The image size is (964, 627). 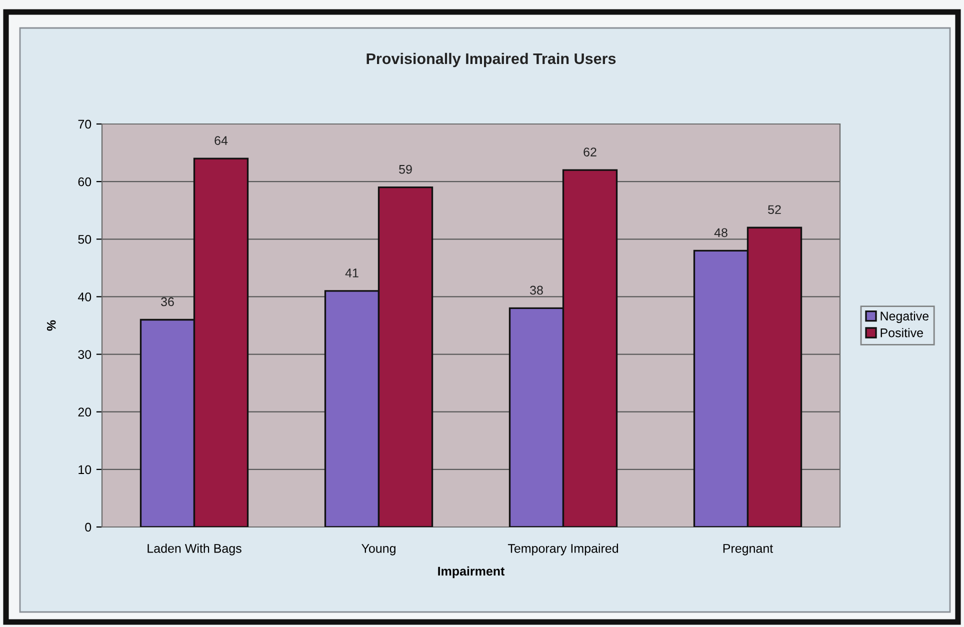 What do you see at coordinates (536, 290) in the screenshot?
I see `data-label: 38` at bounding box center [536, 290].